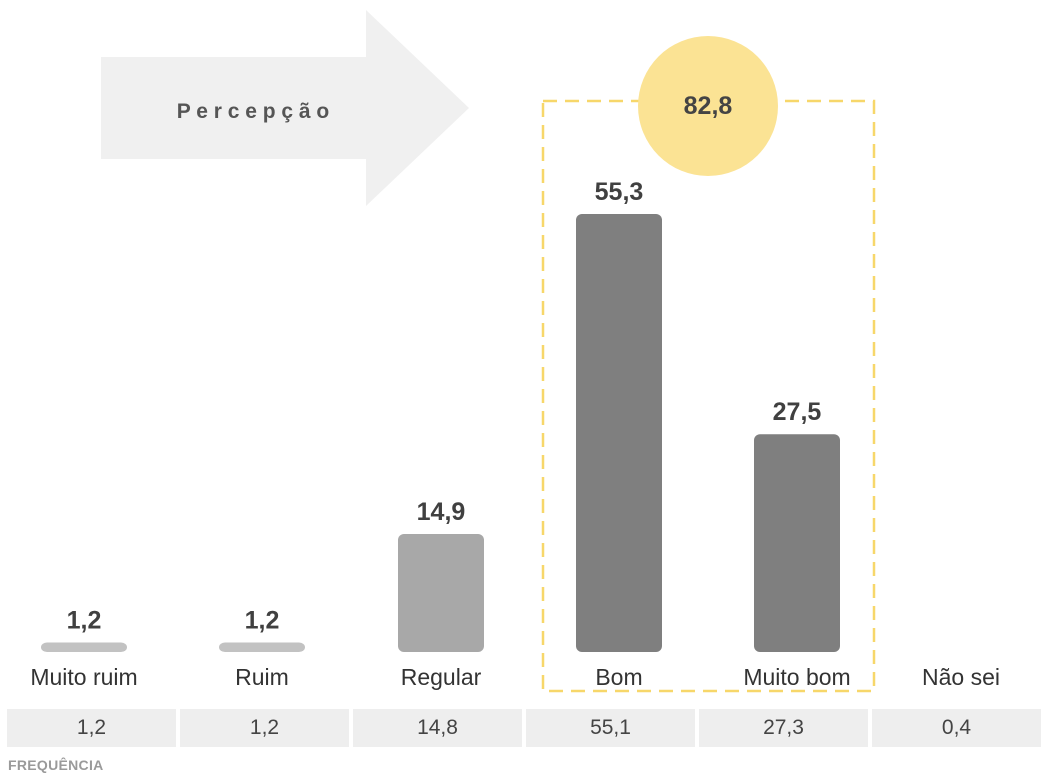 The height and width of the screenshot is (775, 1041). Describe the element at coordinates (262, 647) in the screenshot. I see `bar-ruim` at that location.